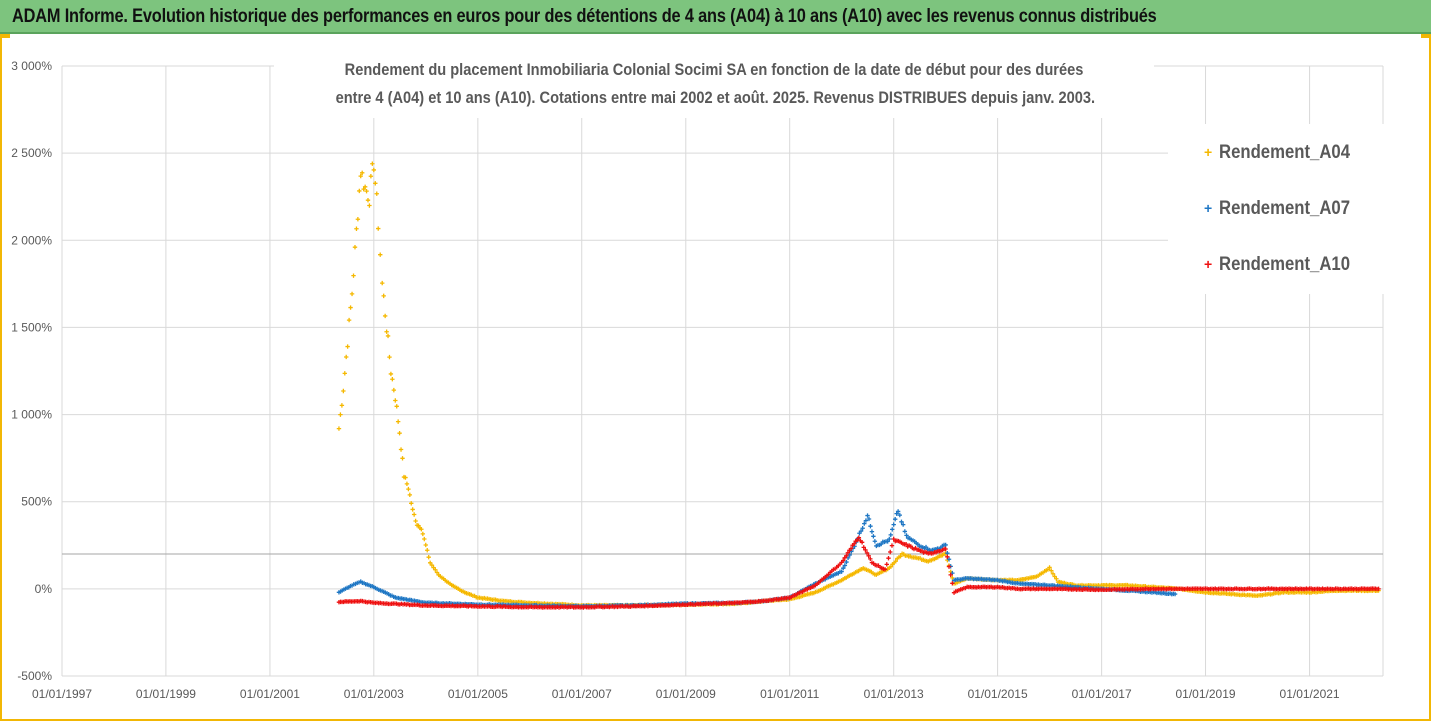 The image size is (1431, 721). Describe the element at coordinates (31, 66) in the screenshot. I see `y-tick-label: 3 000%` at that location.